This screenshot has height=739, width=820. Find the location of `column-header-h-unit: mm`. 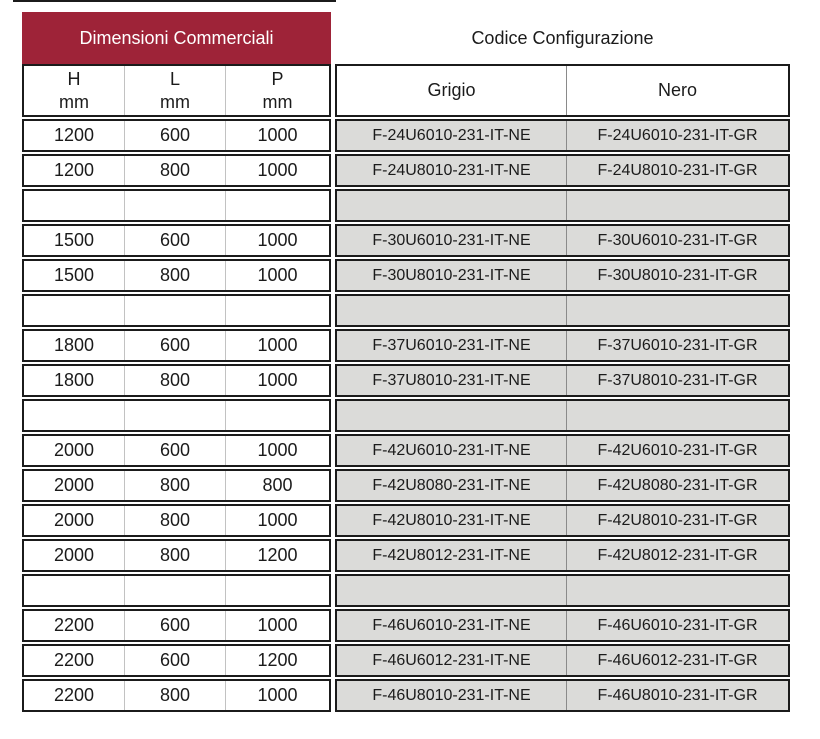

column-header-h-unit: mm is located at coordinates (74, 101).